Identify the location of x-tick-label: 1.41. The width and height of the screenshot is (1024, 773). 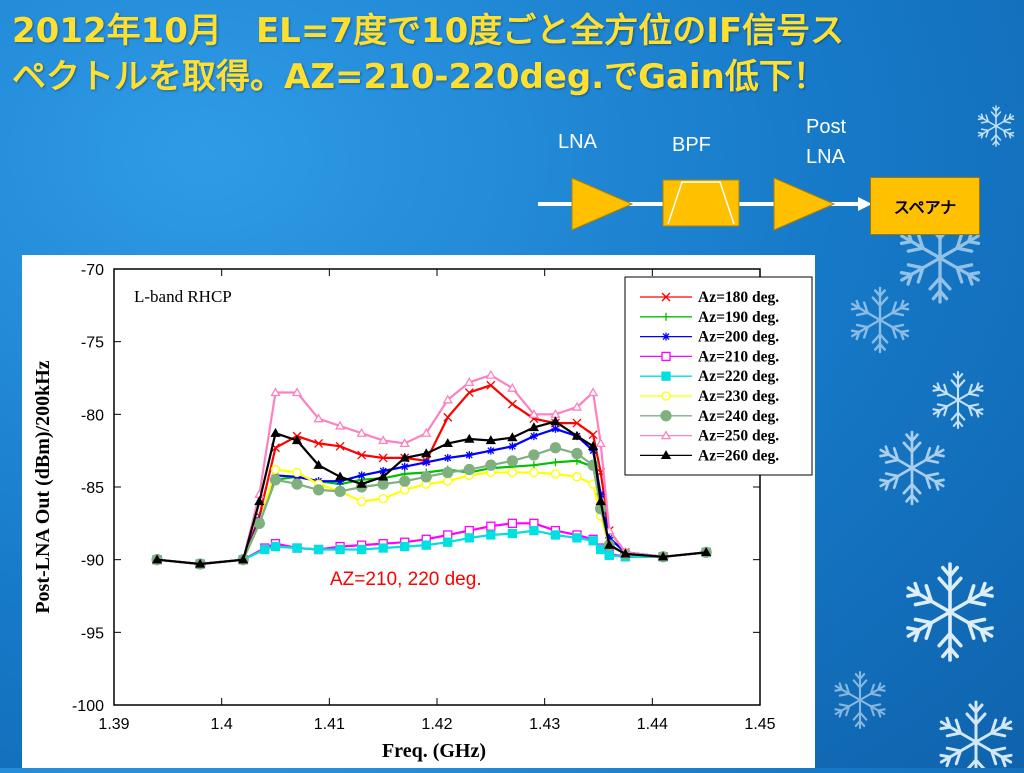
(329, 724).